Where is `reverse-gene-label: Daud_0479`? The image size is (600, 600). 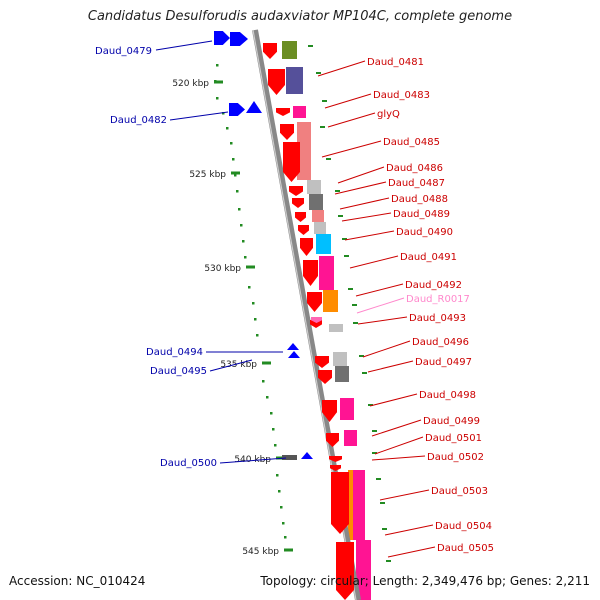 reverse-gene-label: Daud_0479 is located at coordinates (123, 51).